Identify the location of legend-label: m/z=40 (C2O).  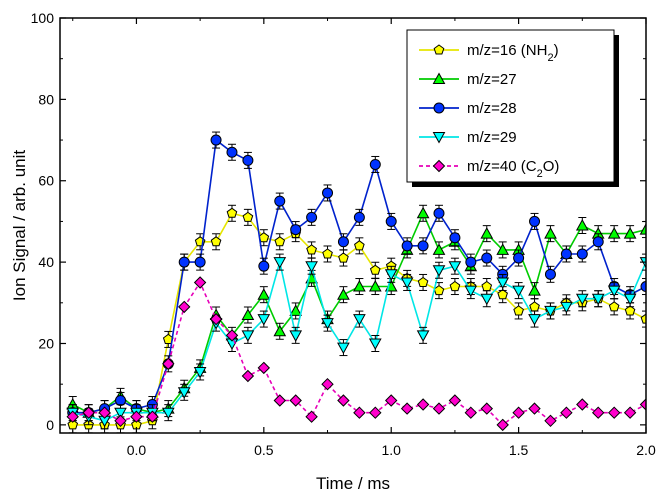
(513, 169).